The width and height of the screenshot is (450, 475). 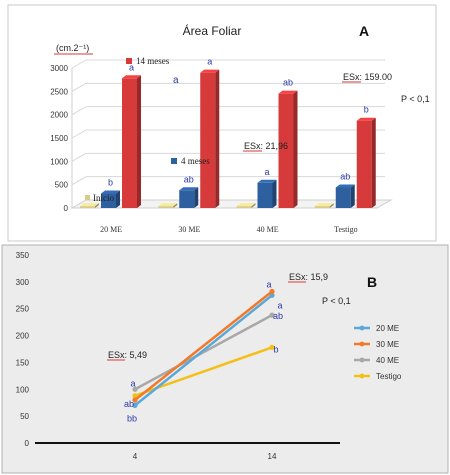 What do you see at coordinates (266, 146) in the screenshot?
I see `esx-4-meses: ESx: 21,96` at bounding box center [266, 146].